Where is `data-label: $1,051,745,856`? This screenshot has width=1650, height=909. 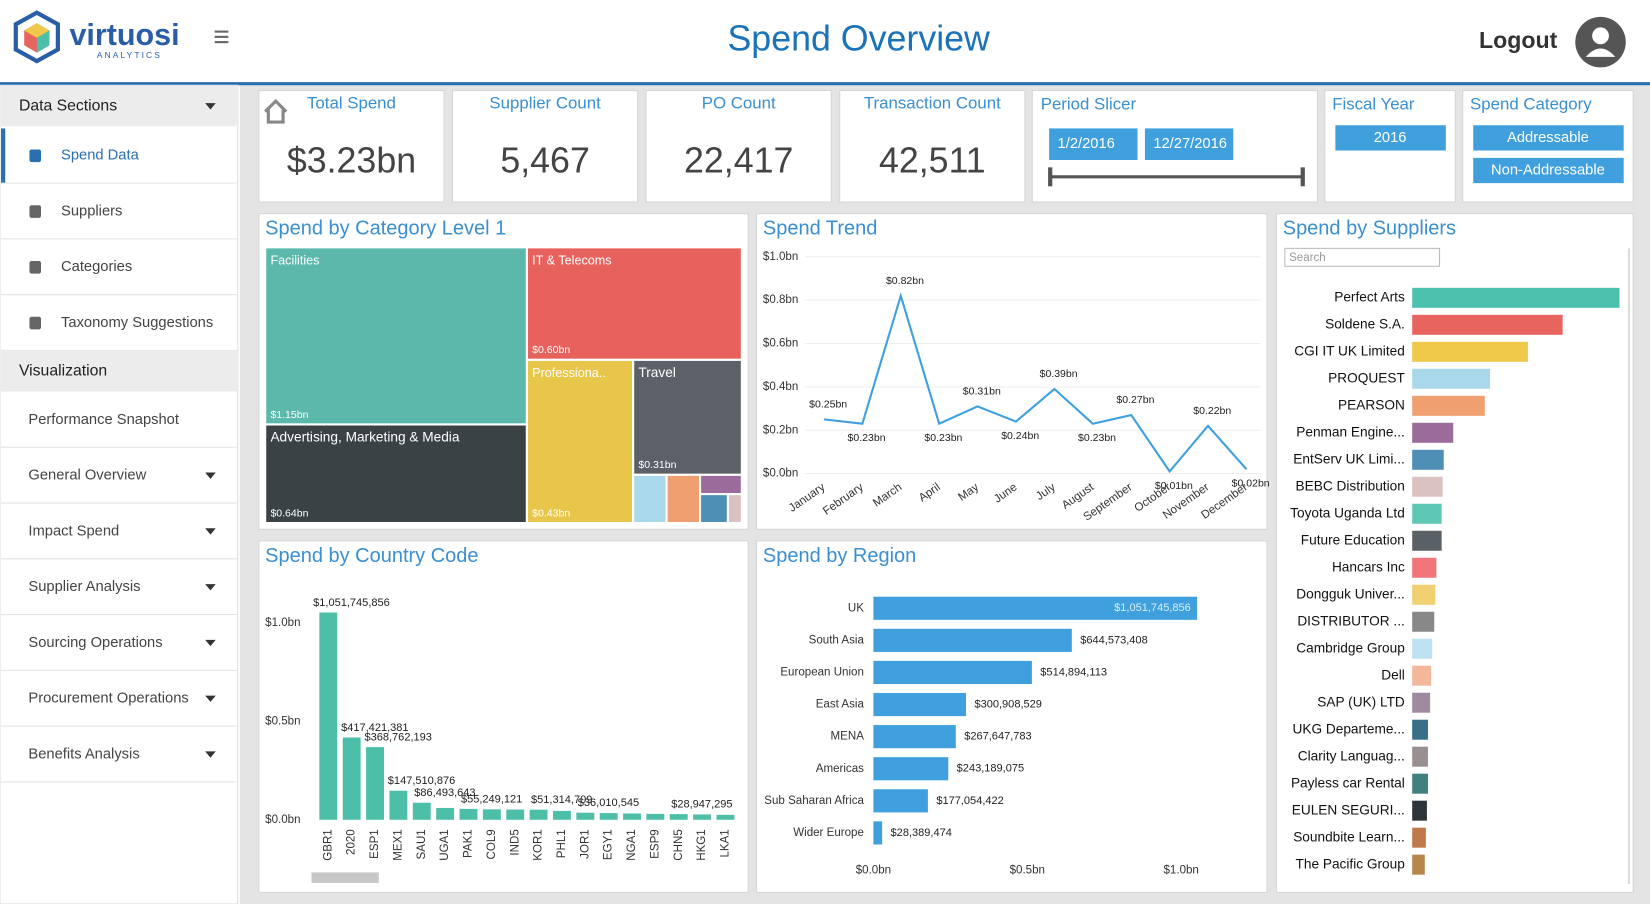 data-label: $1,051,745,856 is located at coordinates (1152, 608).